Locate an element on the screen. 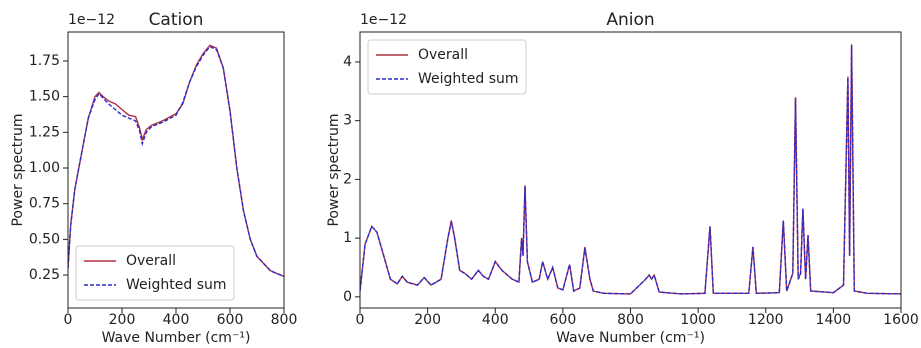  y-tick-label: 0.25 is located at coordinates (44, 275).